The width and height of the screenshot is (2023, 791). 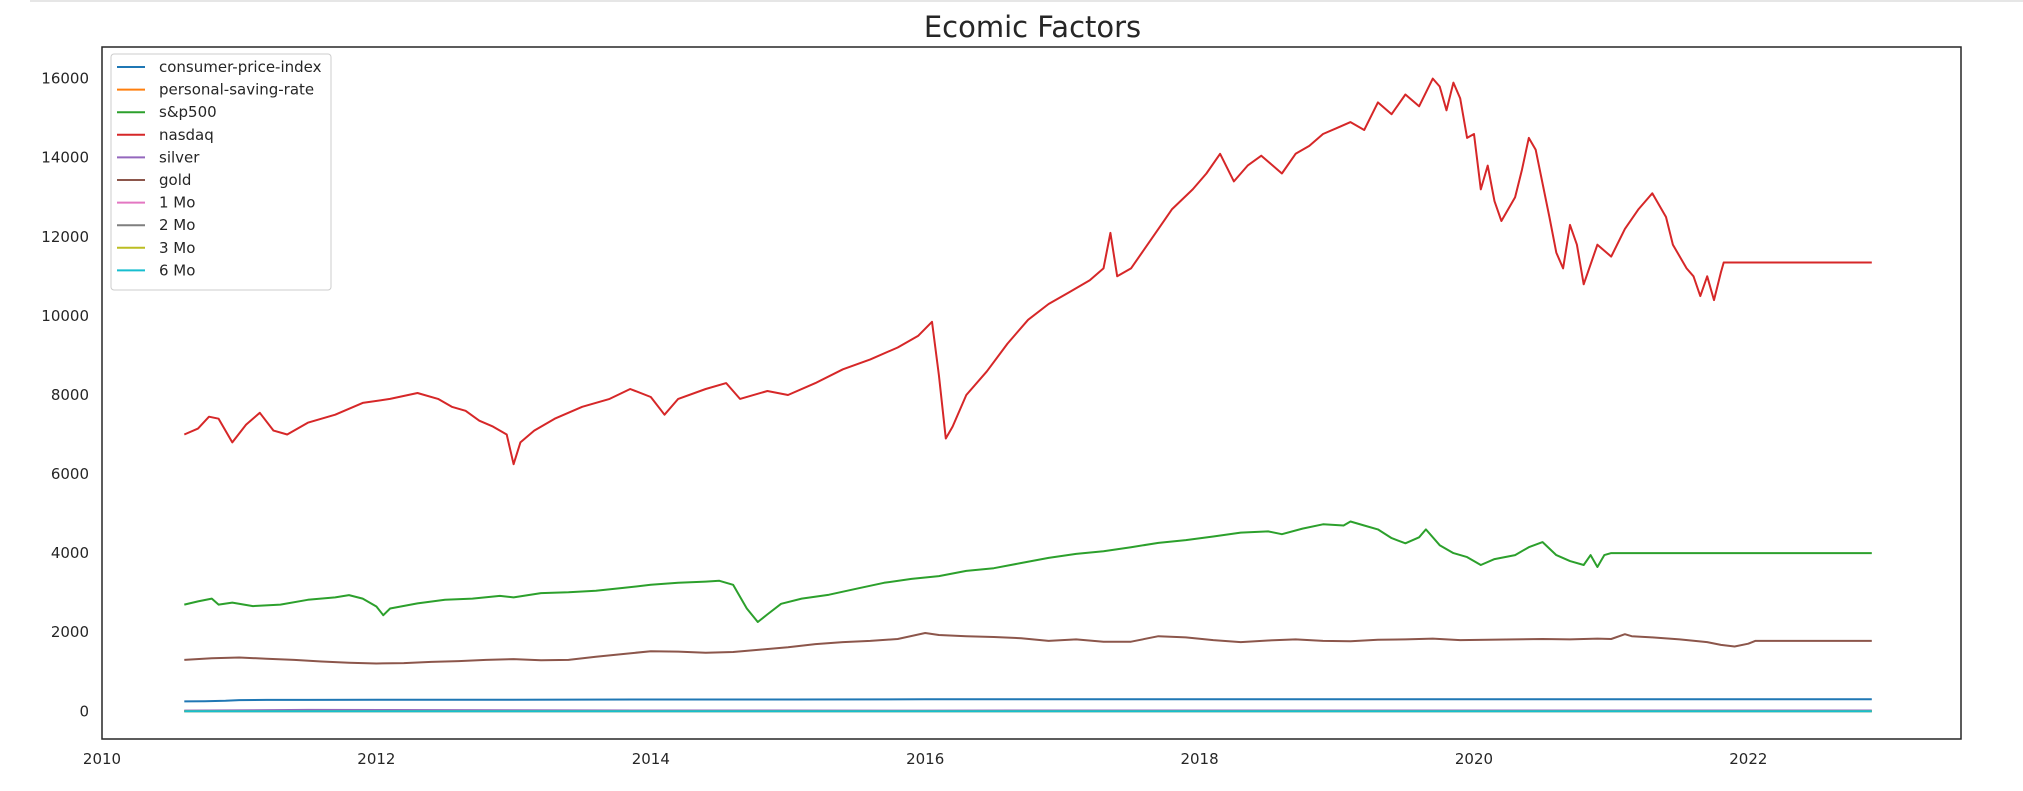 What do you see at coordinates (177, 225) in the screenshot?
I see `legend-label: 2 Mo` at bounding box center [177, 225].